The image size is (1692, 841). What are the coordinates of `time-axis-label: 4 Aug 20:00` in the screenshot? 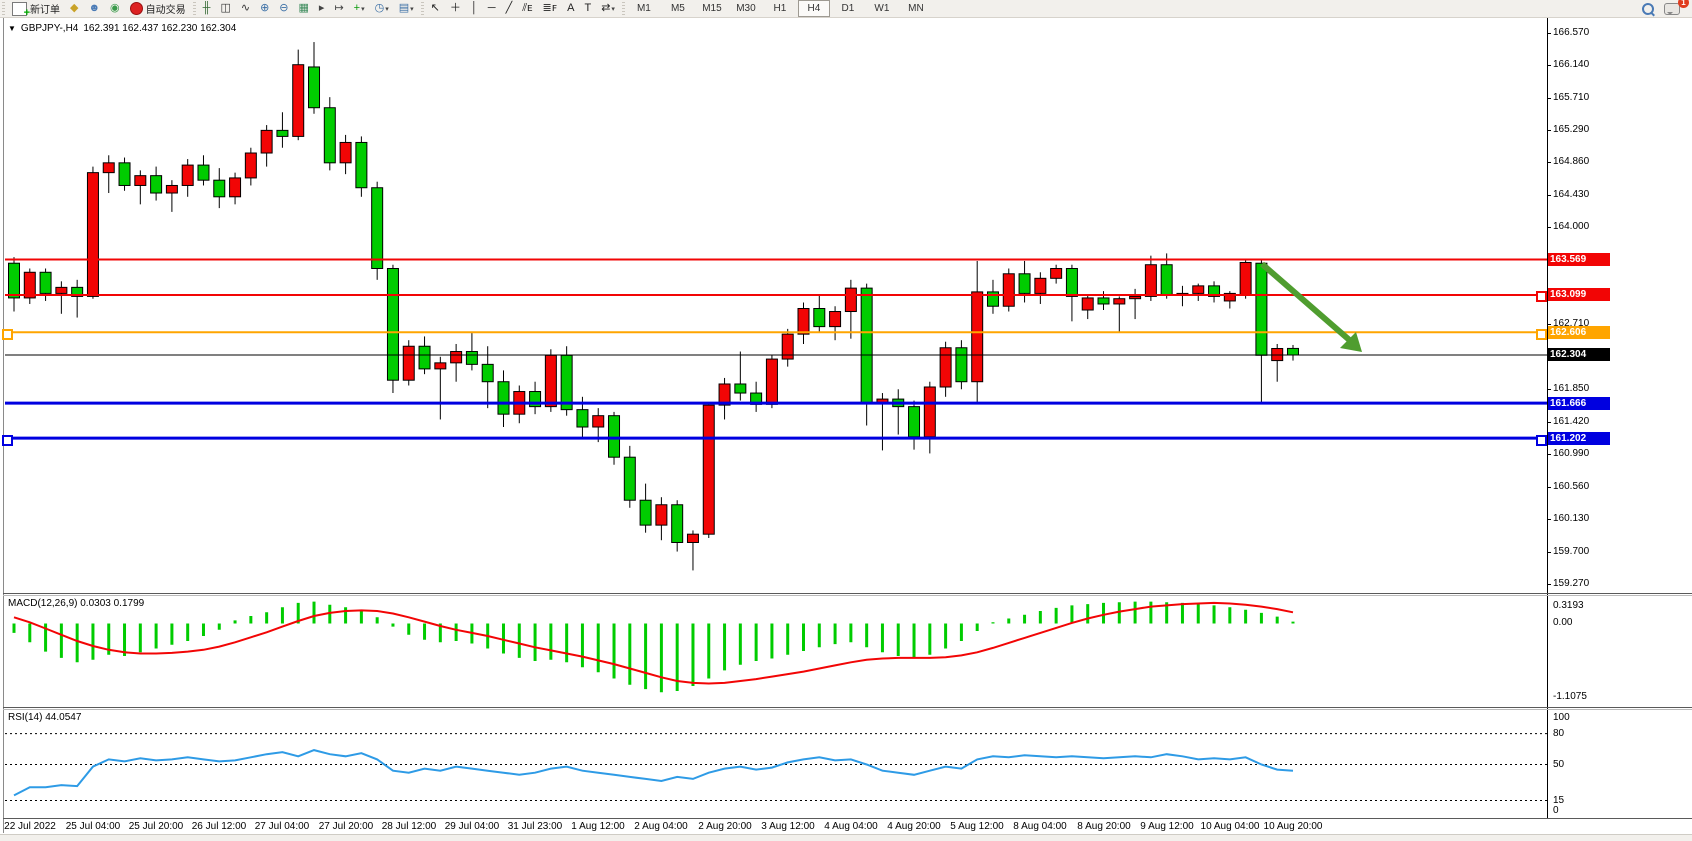 It's located at (914, 826).